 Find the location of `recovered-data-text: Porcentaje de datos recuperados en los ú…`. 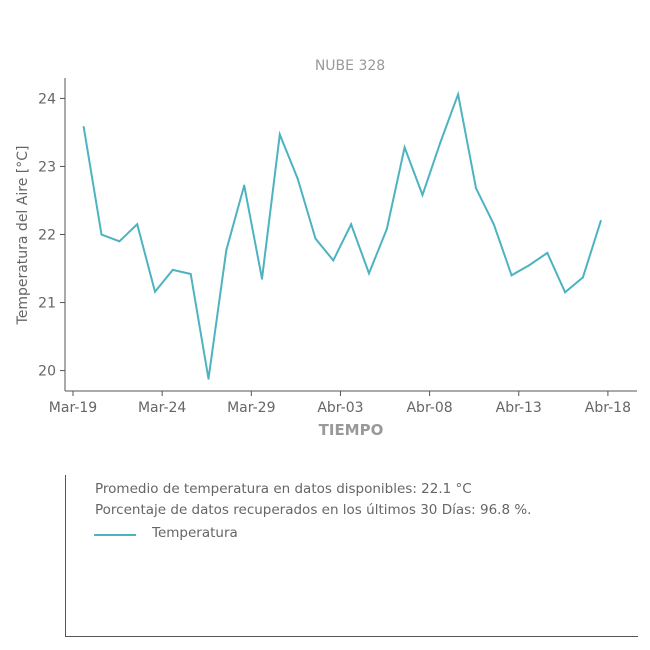

recovered-data-text: Porcentaje de datos recuperados en los ú… is located at coordinates (313, 510).